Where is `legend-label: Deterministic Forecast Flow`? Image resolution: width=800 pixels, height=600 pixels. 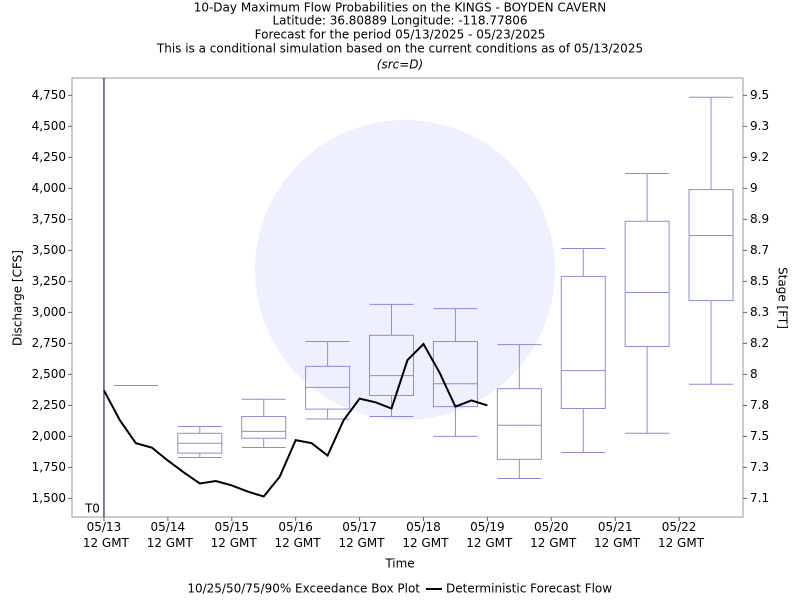 legend-label: Deterministic Forecast Flow is located at coordinates (529, 589).